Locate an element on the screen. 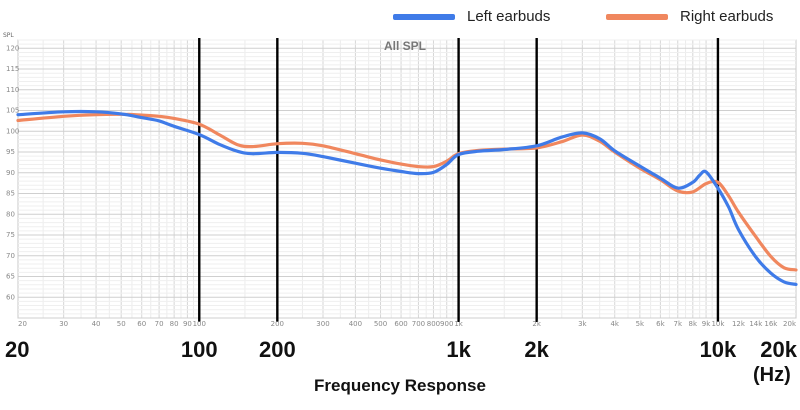 The image size is (800, 410). y-tick-label: 65 is located at coordinates (10, 277).